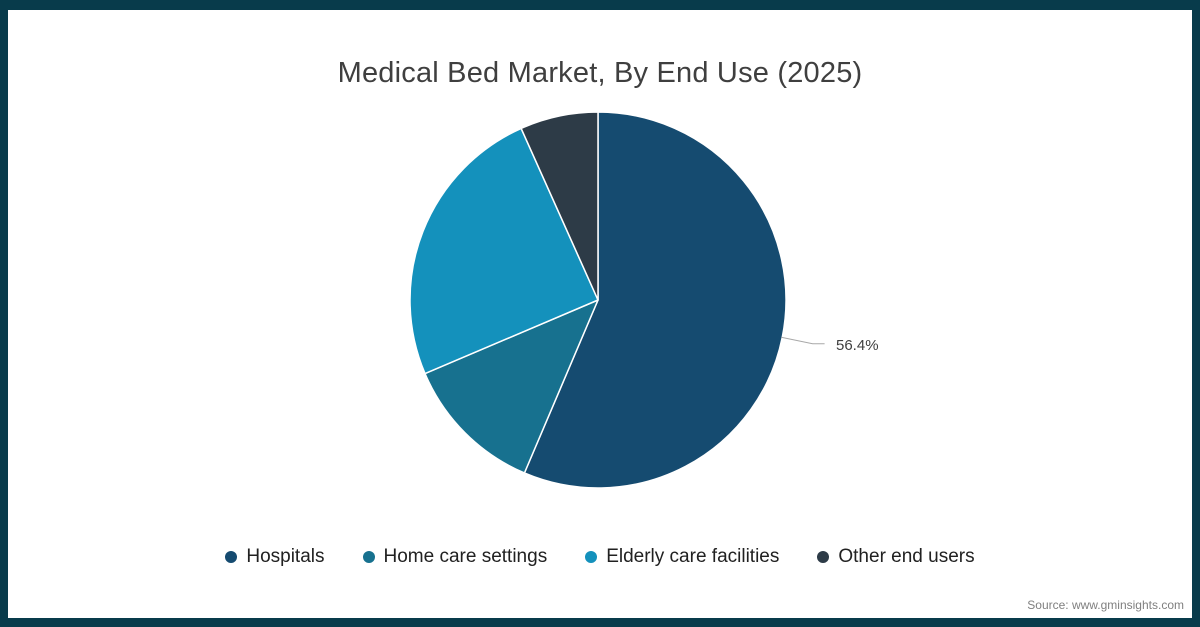  Describe the element at coordinates (906, 556) in the screenshot. I see `legend-label: Other end users` at that location.